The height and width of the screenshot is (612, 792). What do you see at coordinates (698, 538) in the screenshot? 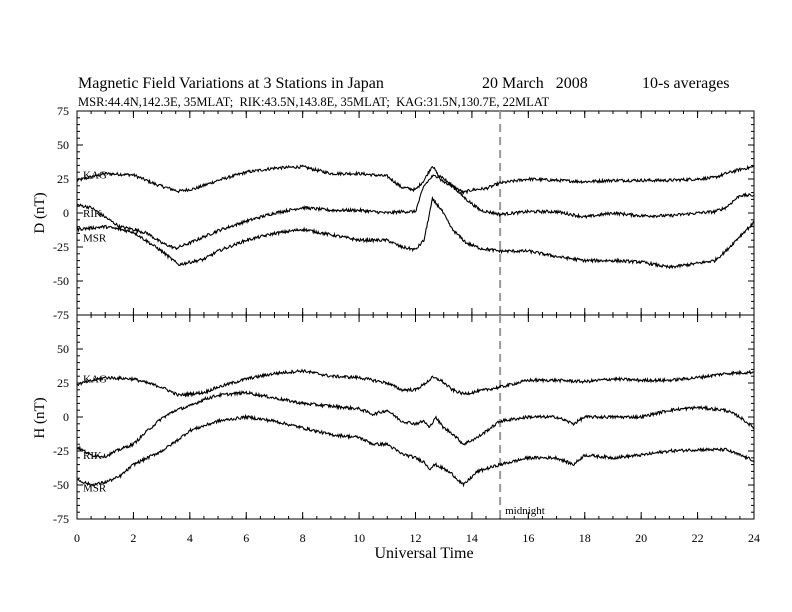
I see `x-tick-label: 22` at bounding box center [698, 538].